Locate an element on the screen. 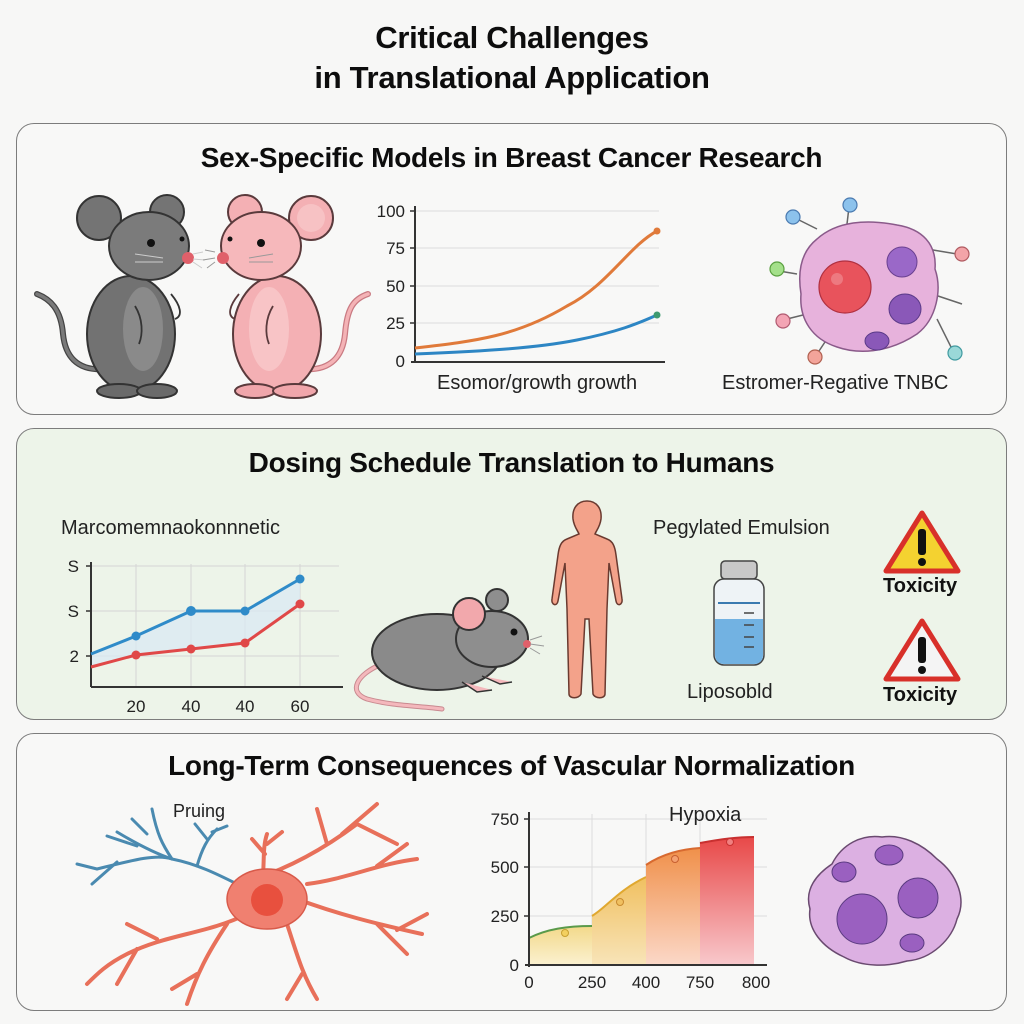 The image size is (1024, 1024). x-tick: 0 is located at coordinates (528, 982).